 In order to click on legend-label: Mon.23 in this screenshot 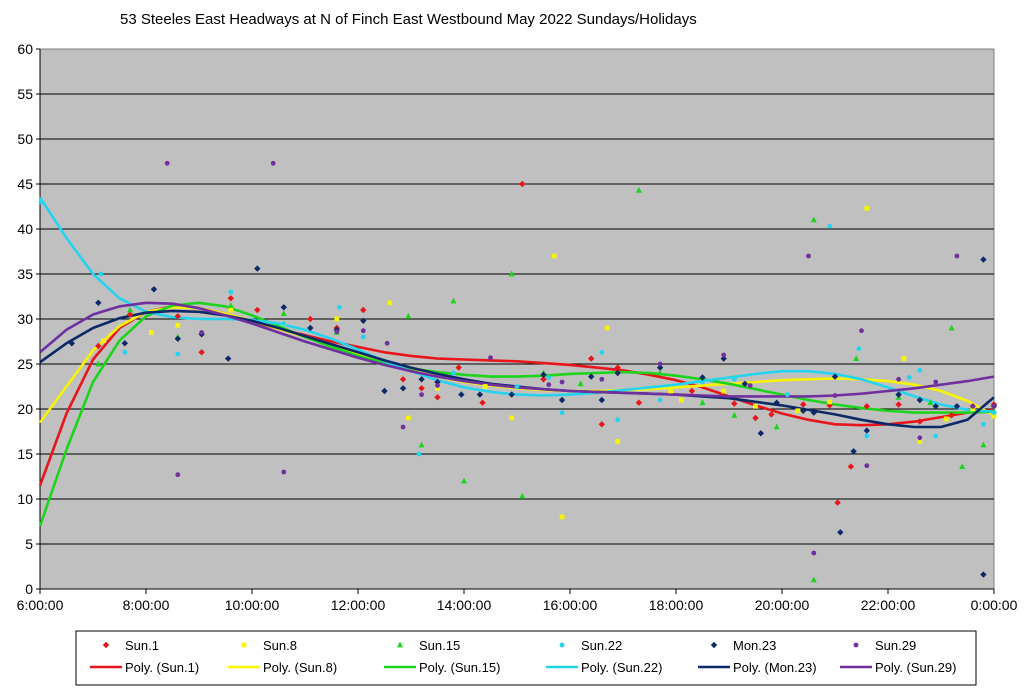, I will do `click(754, 645)`.